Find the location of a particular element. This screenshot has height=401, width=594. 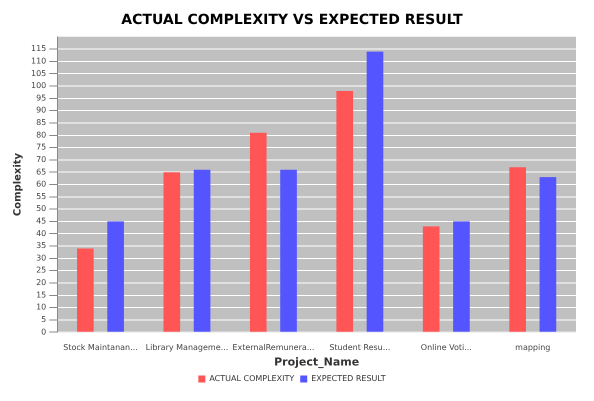

y-axis-title: Complexity is located at coordinates (18, 184).